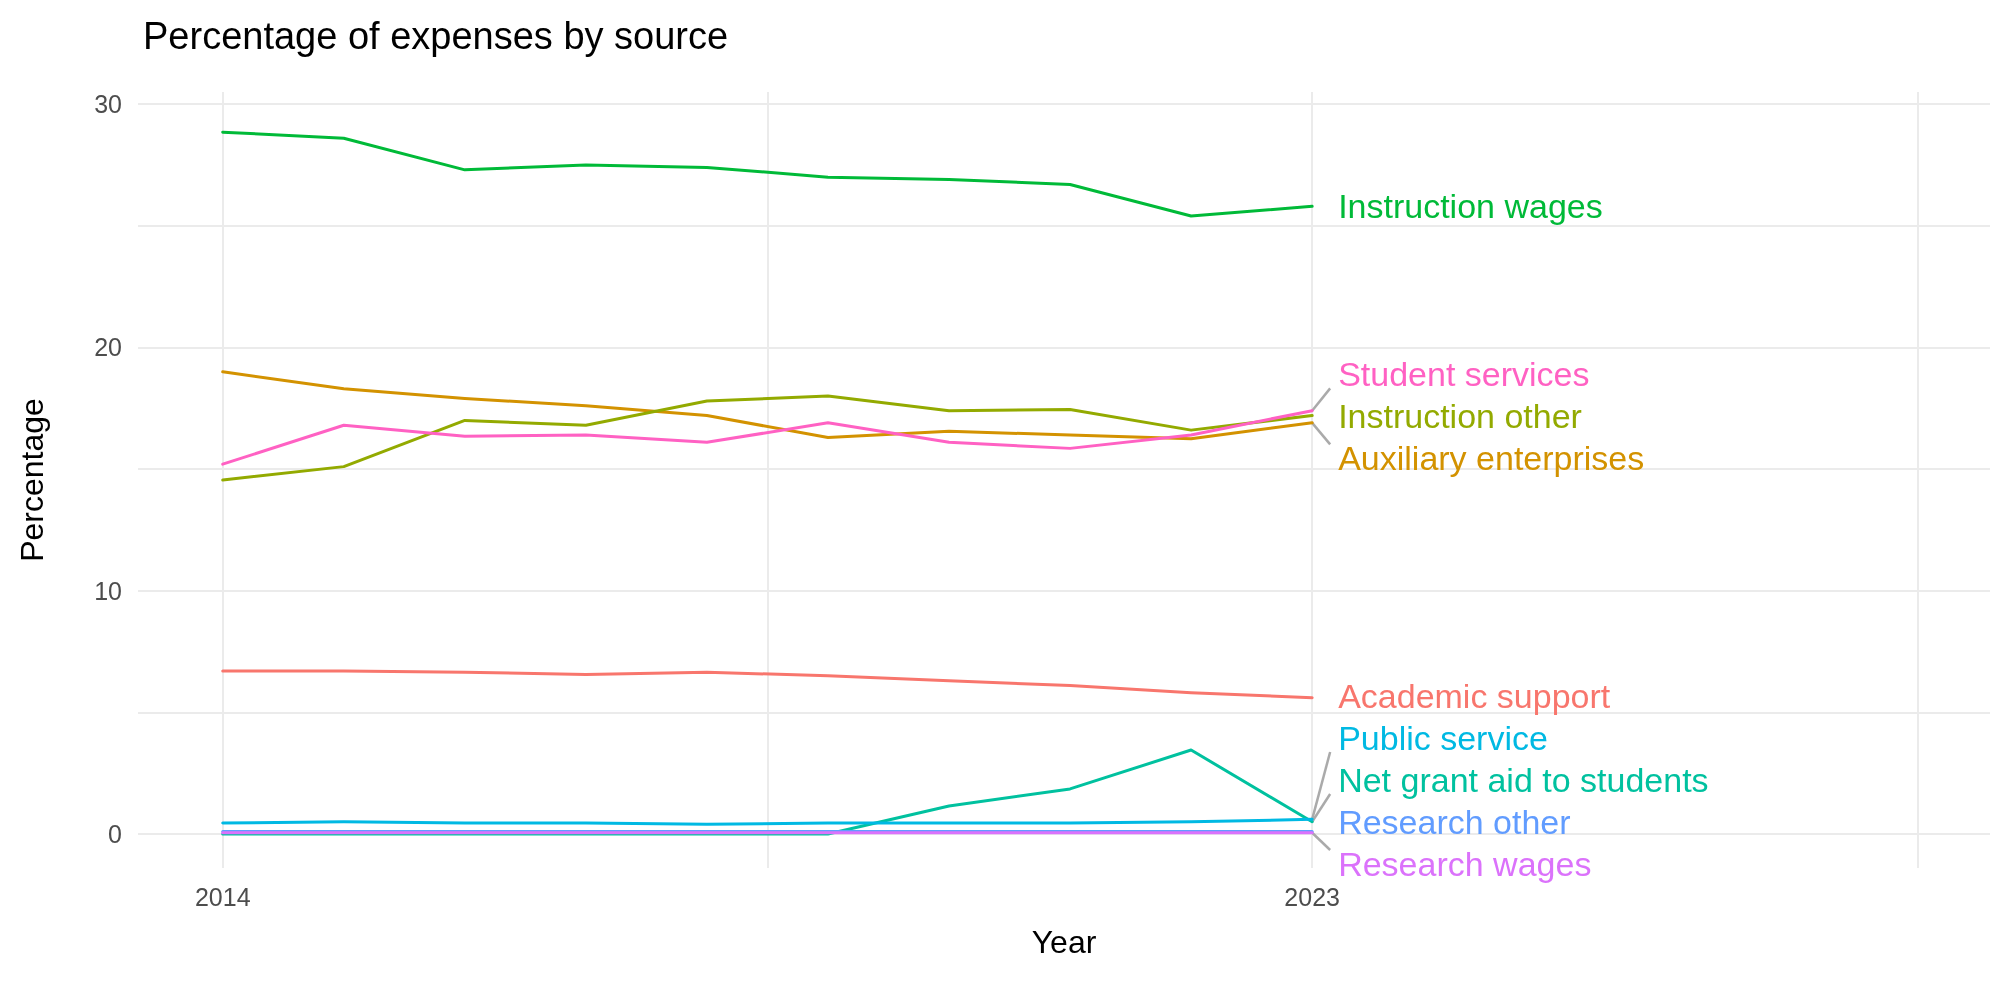 Image resolution: width=2000 pixels, height=1000 pixels. What do you see at coordinates (1443, 738) in the screenshot?
I see `series-label: Public service` at bounding box center [1443, 738].